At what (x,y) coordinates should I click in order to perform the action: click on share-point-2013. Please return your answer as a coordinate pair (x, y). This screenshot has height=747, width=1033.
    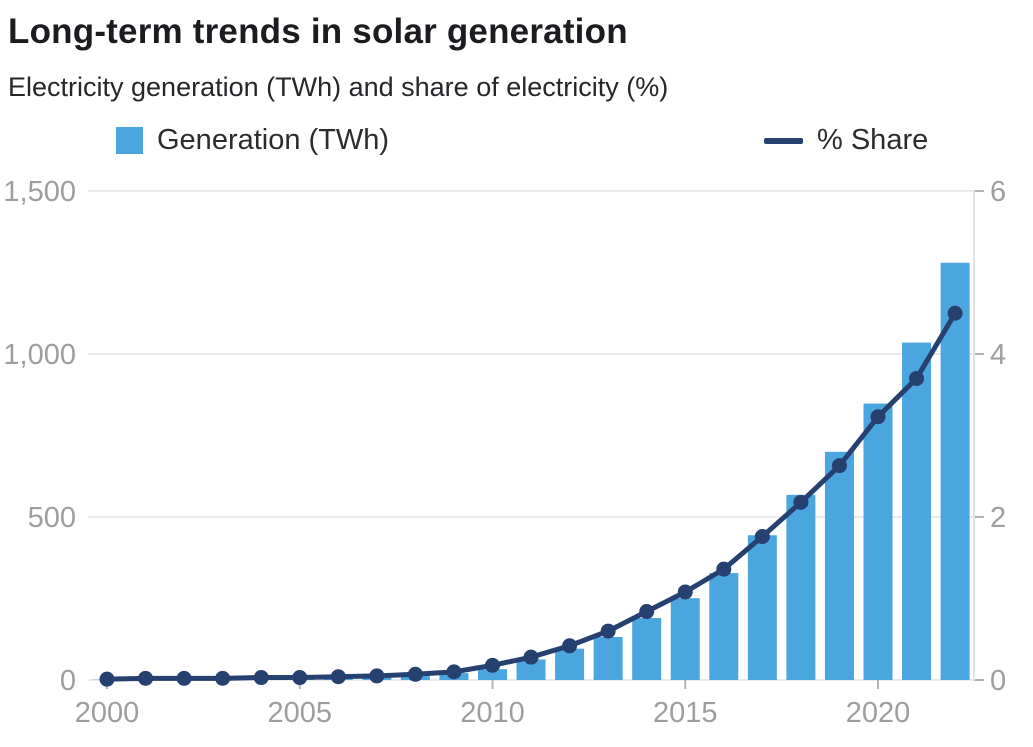
    Looking at the image, I should click on (608, 631).